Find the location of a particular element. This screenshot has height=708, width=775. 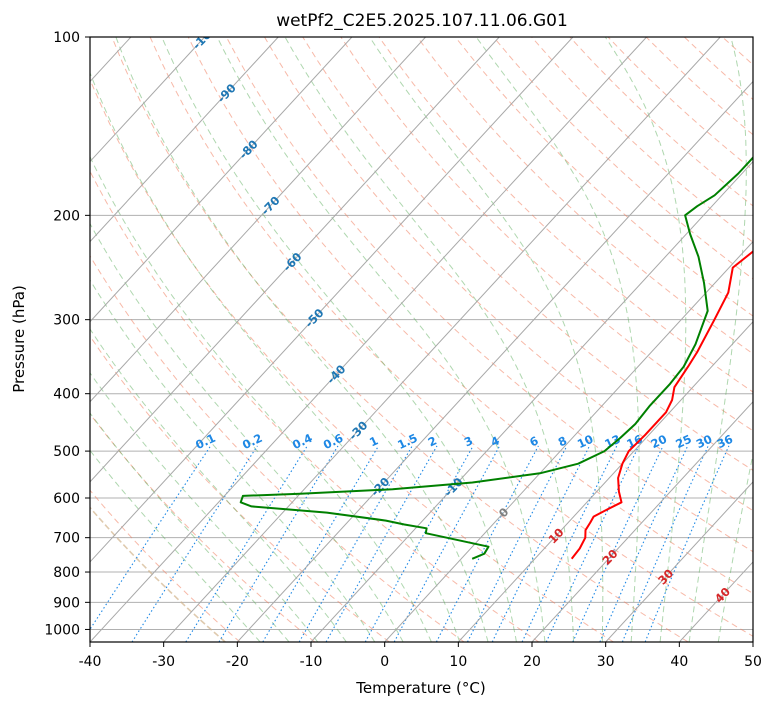

y-tick-label-800: 800 is located at coordinates (66, 573).